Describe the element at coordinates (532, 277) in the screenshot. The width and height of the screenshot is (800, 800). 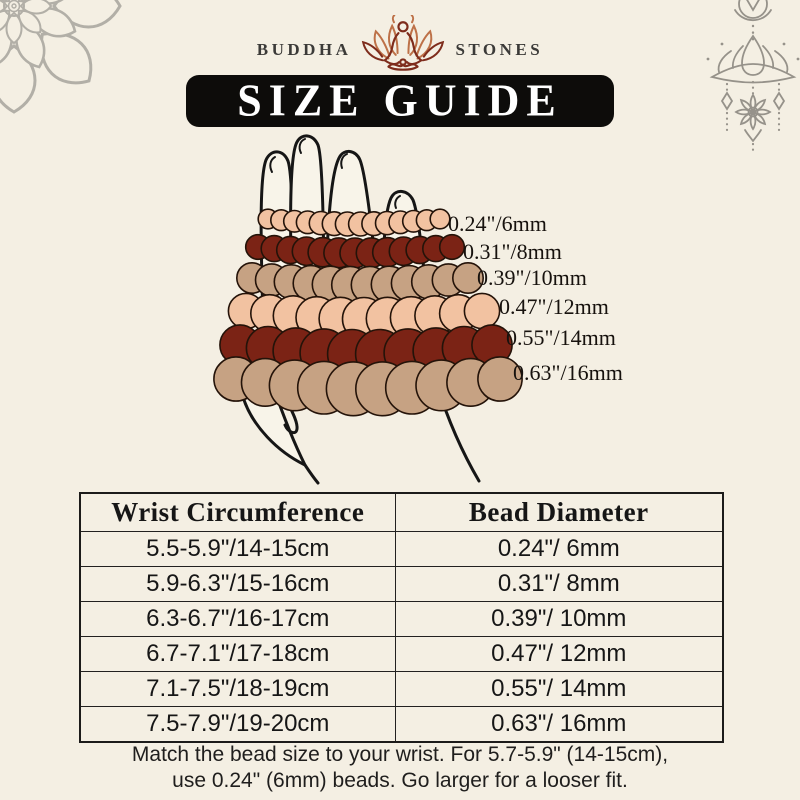
I see `bead-size-label: 0.39"/10mm` at that location.